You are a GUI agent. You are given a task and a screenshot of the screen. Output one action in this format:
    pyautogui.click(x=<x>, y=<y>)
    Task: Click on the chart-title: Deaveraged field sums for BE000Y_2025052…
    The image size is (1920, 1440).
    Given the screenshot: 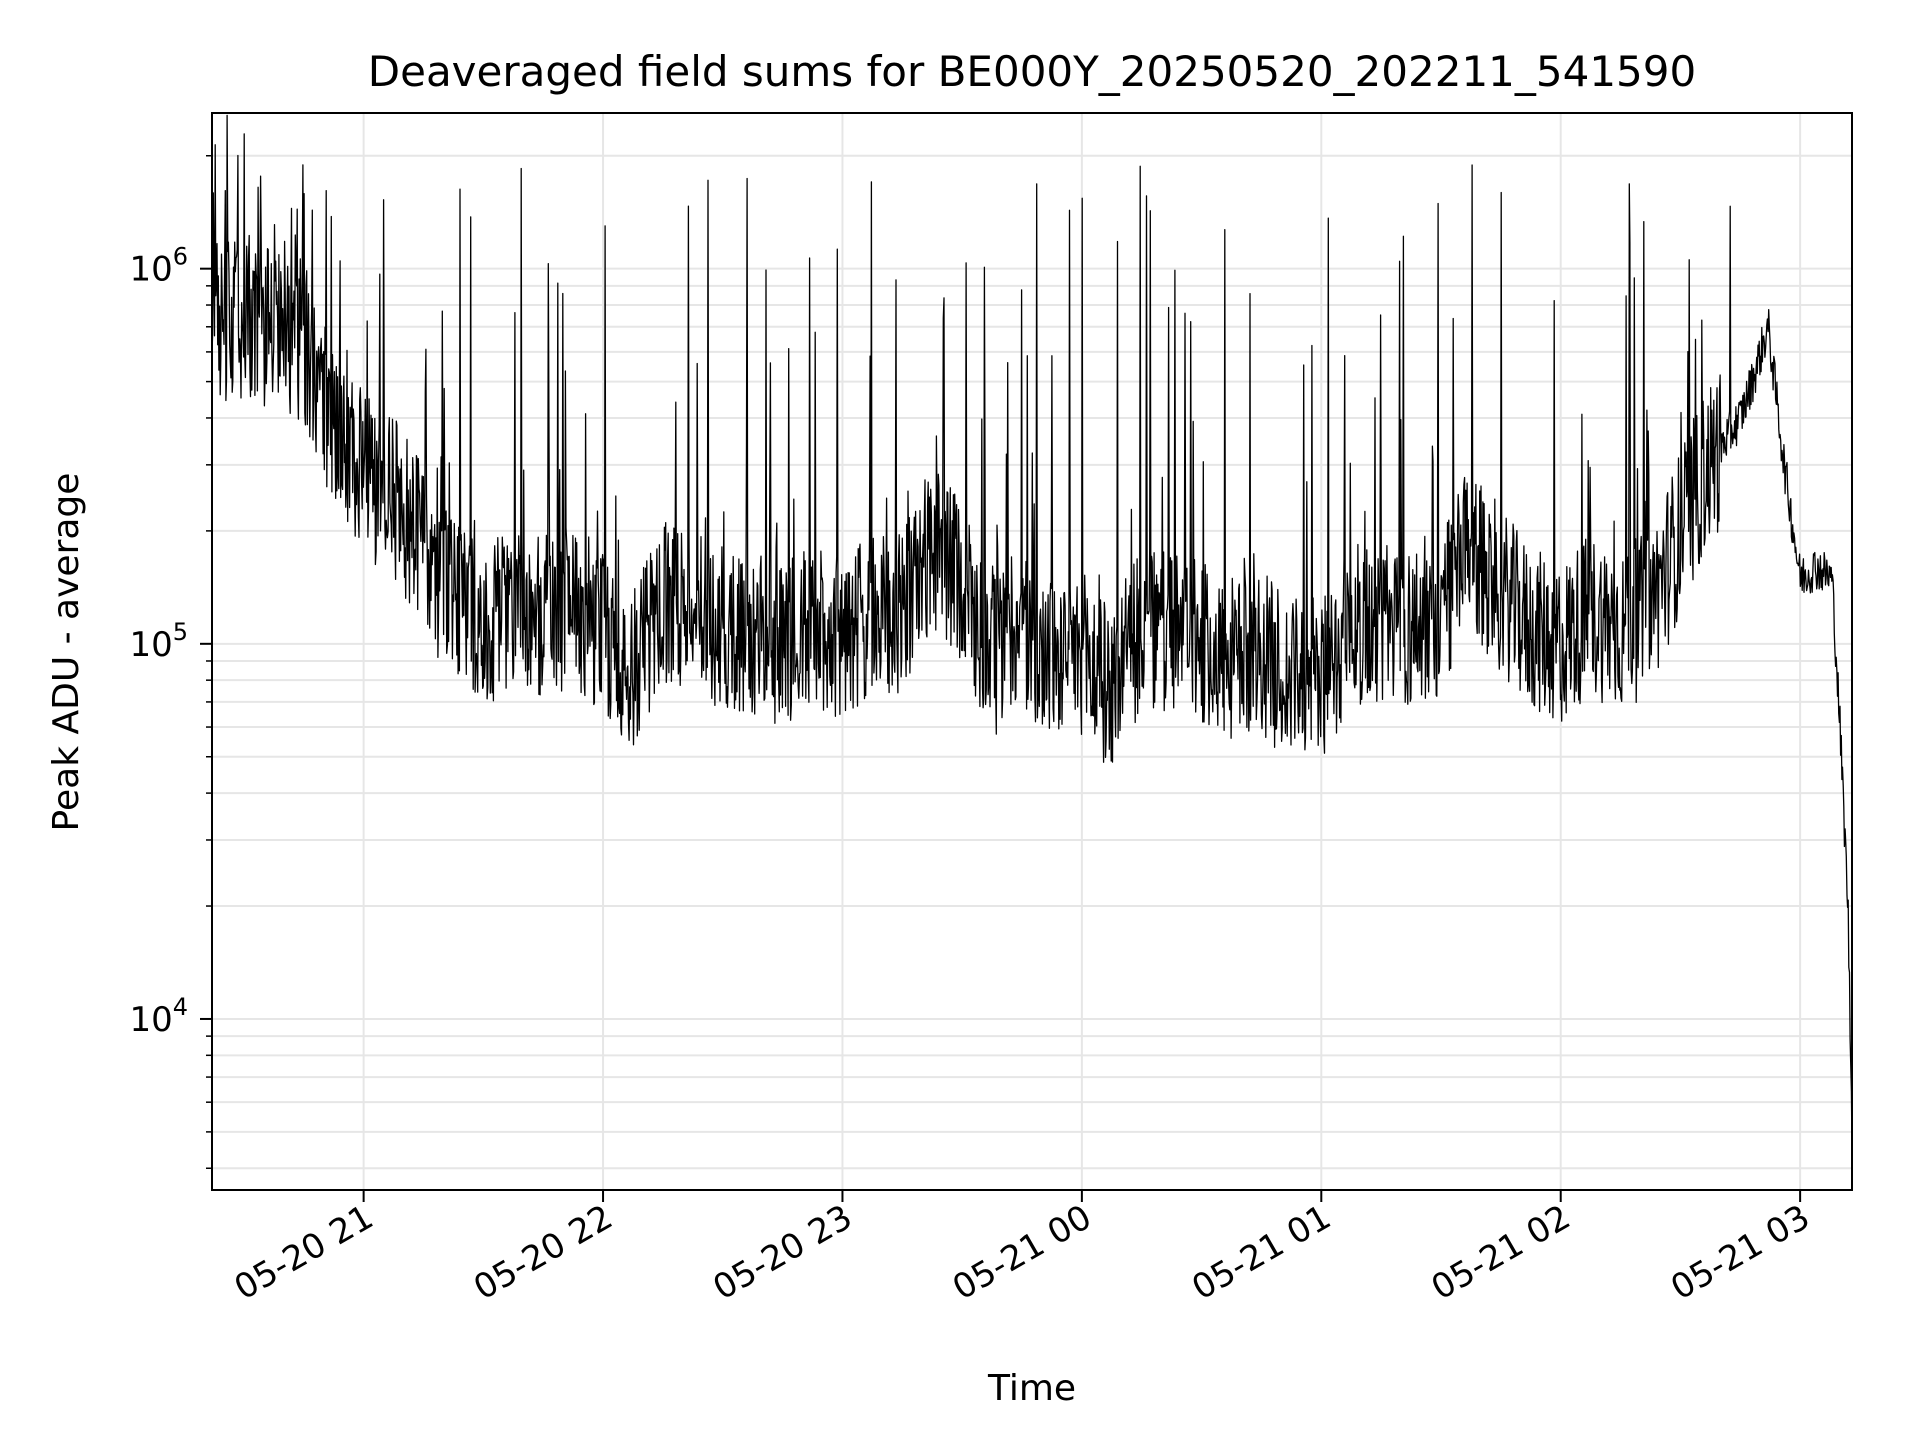 What is the action you would take?
    pyautogui.click(x=1032, y=71)
    